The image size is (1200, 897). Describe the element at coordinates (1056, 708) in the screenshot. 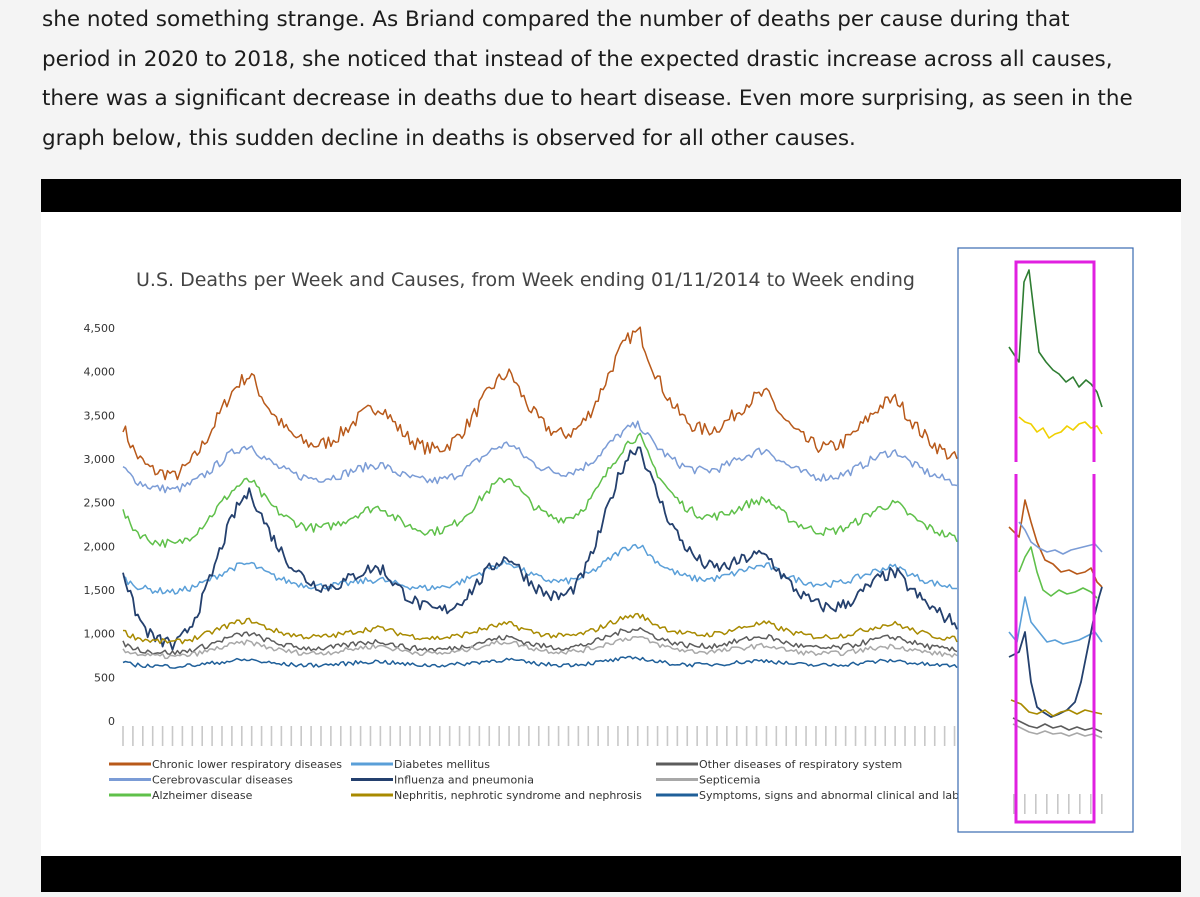

I see `inset-line-nephritis` at that location.